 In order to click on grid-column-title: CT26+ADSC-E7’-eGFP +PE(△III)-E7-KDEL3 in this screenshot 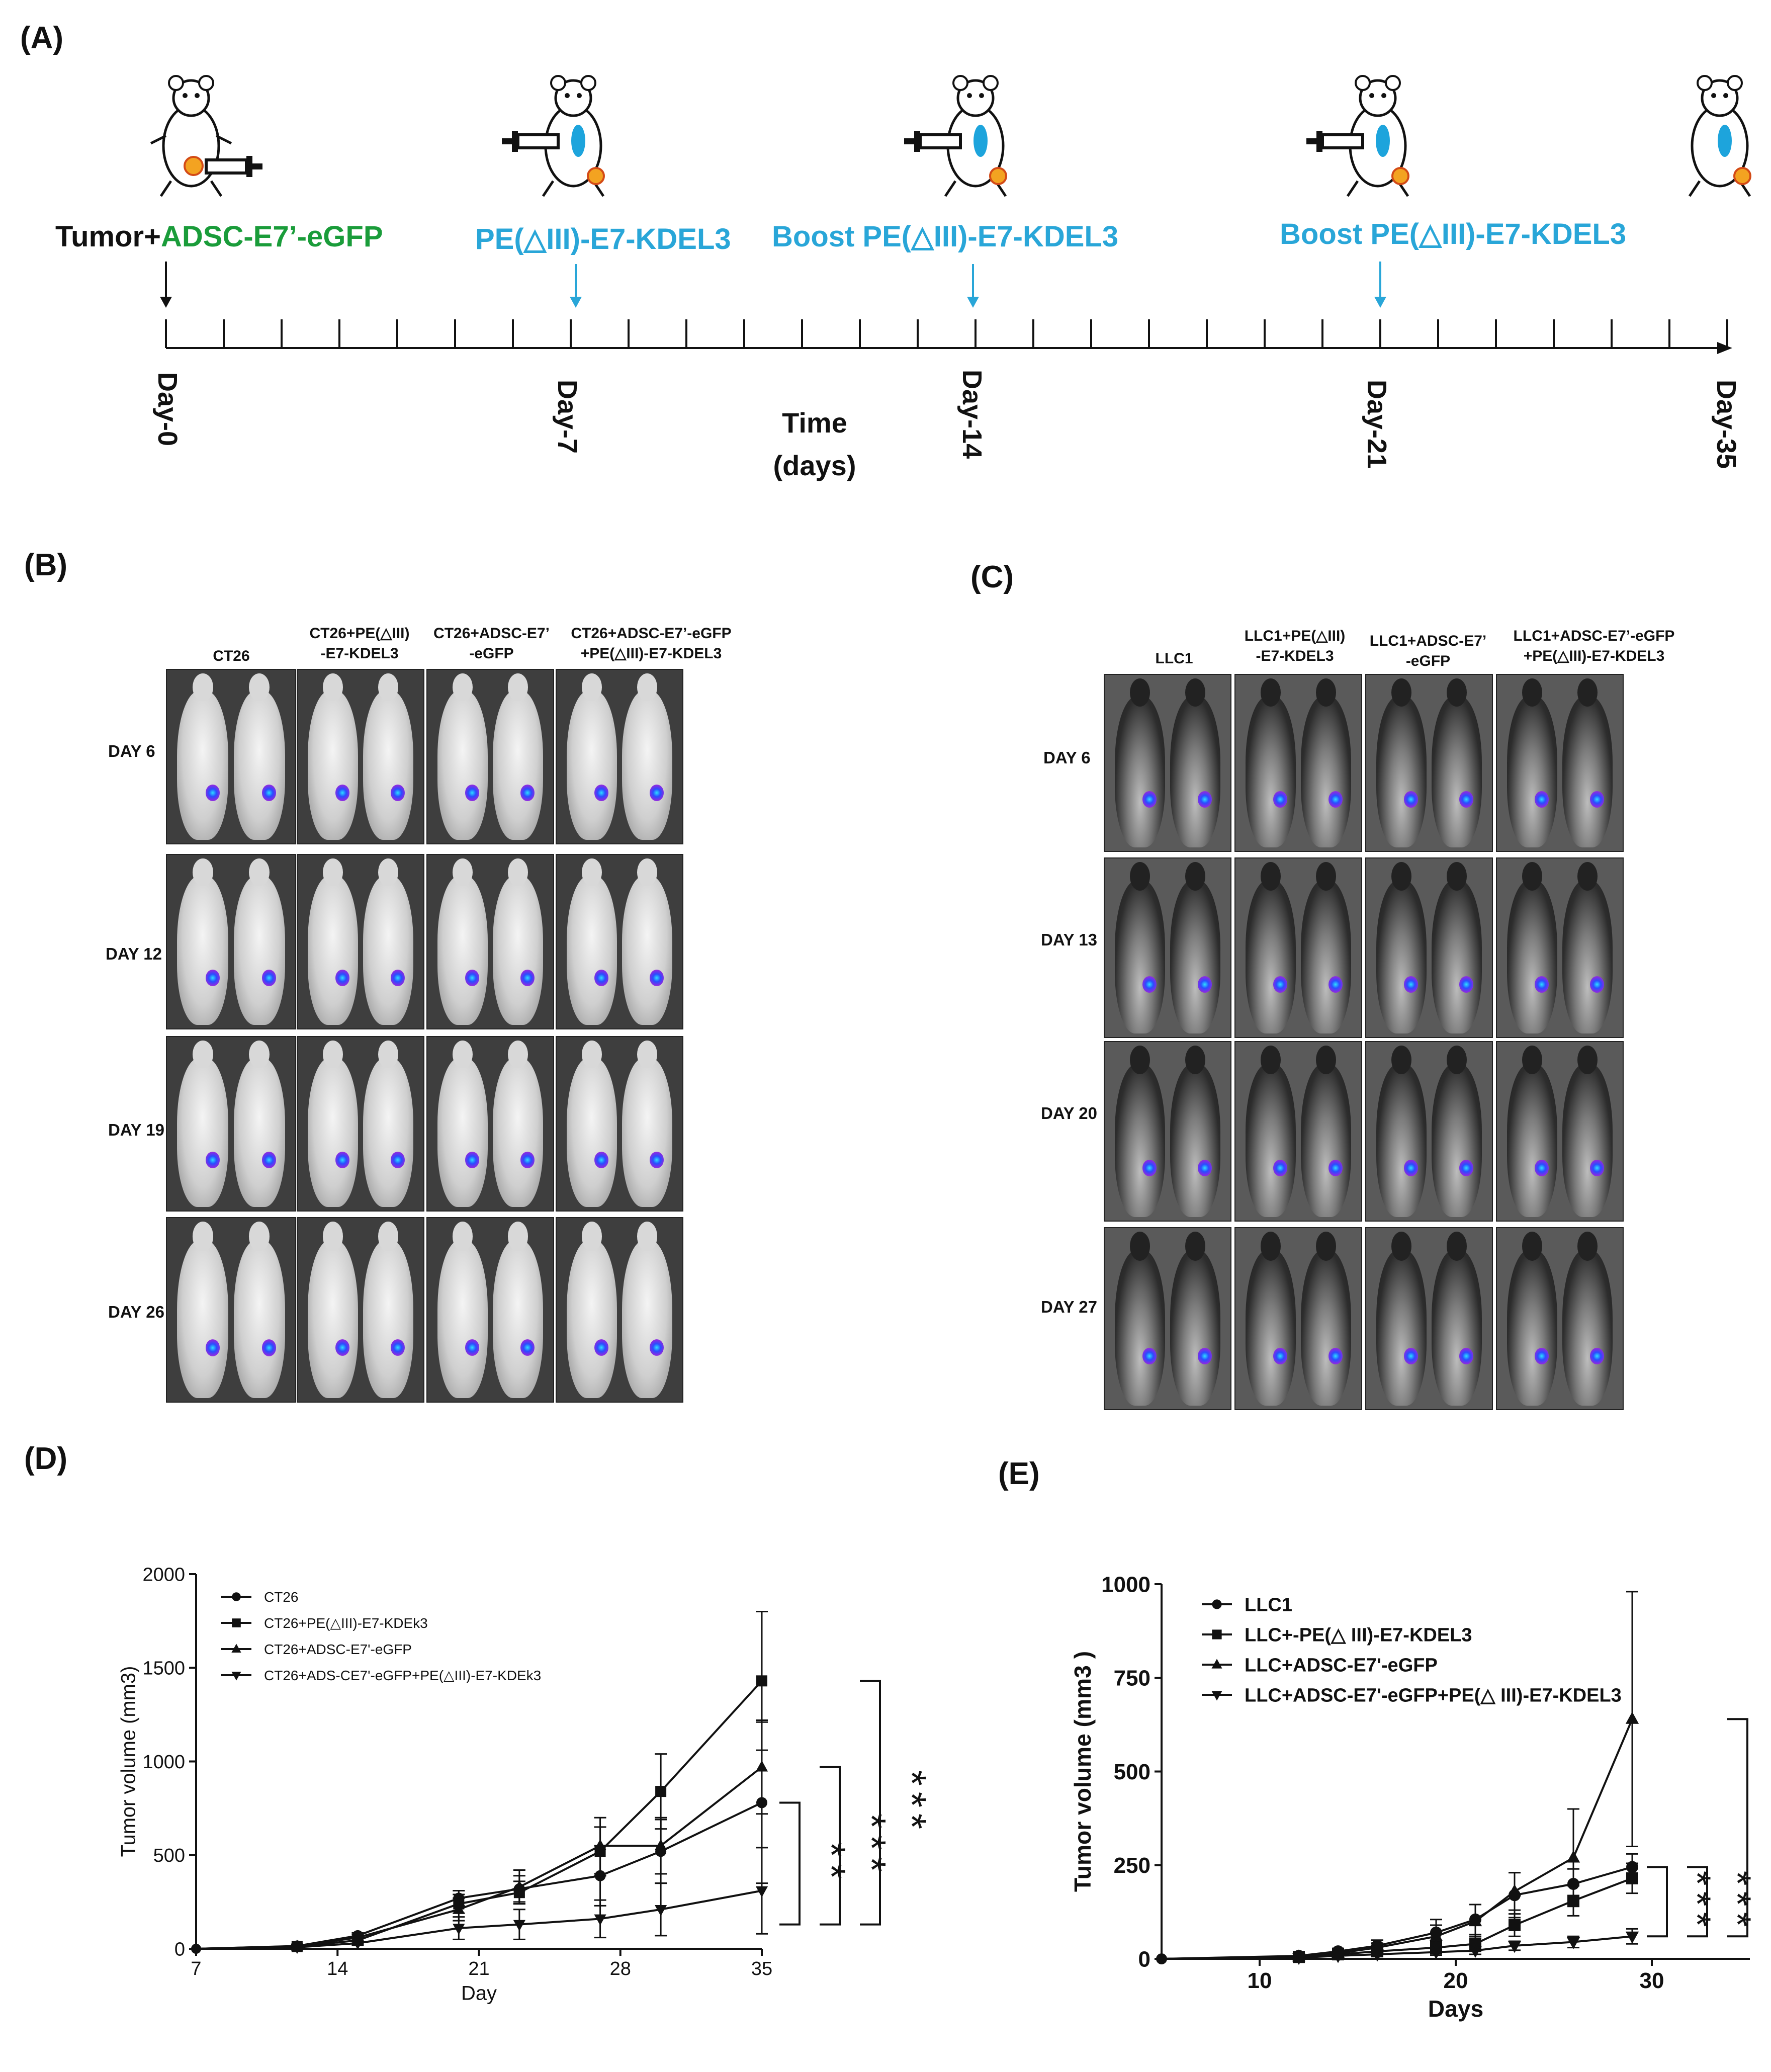, I will do `click(651, 643)`.